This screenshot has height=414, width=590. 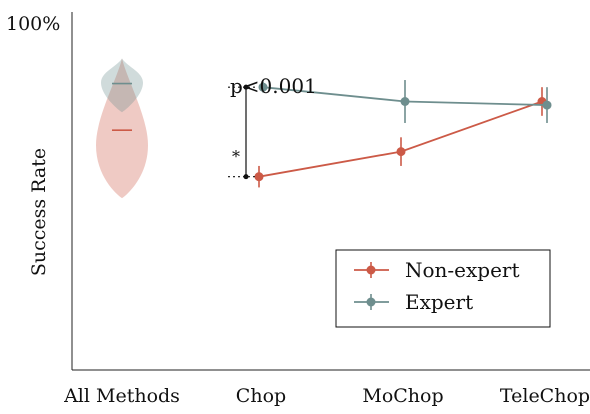 What do you see at coordinates (272, 127) in the screenshot?
I see `significance-annotation: p<0.001 *` at bounding box center [272, 127].